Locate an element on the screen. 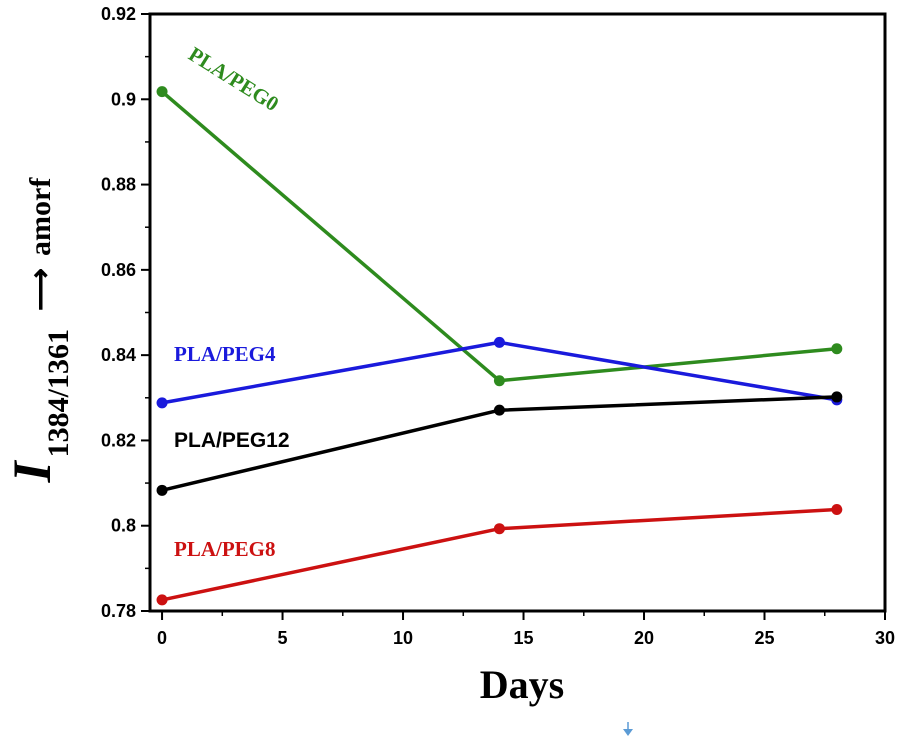 The height and width of the screenshot is (739, 905). x-tick-label: 20 is located at coordinates (644, 638).